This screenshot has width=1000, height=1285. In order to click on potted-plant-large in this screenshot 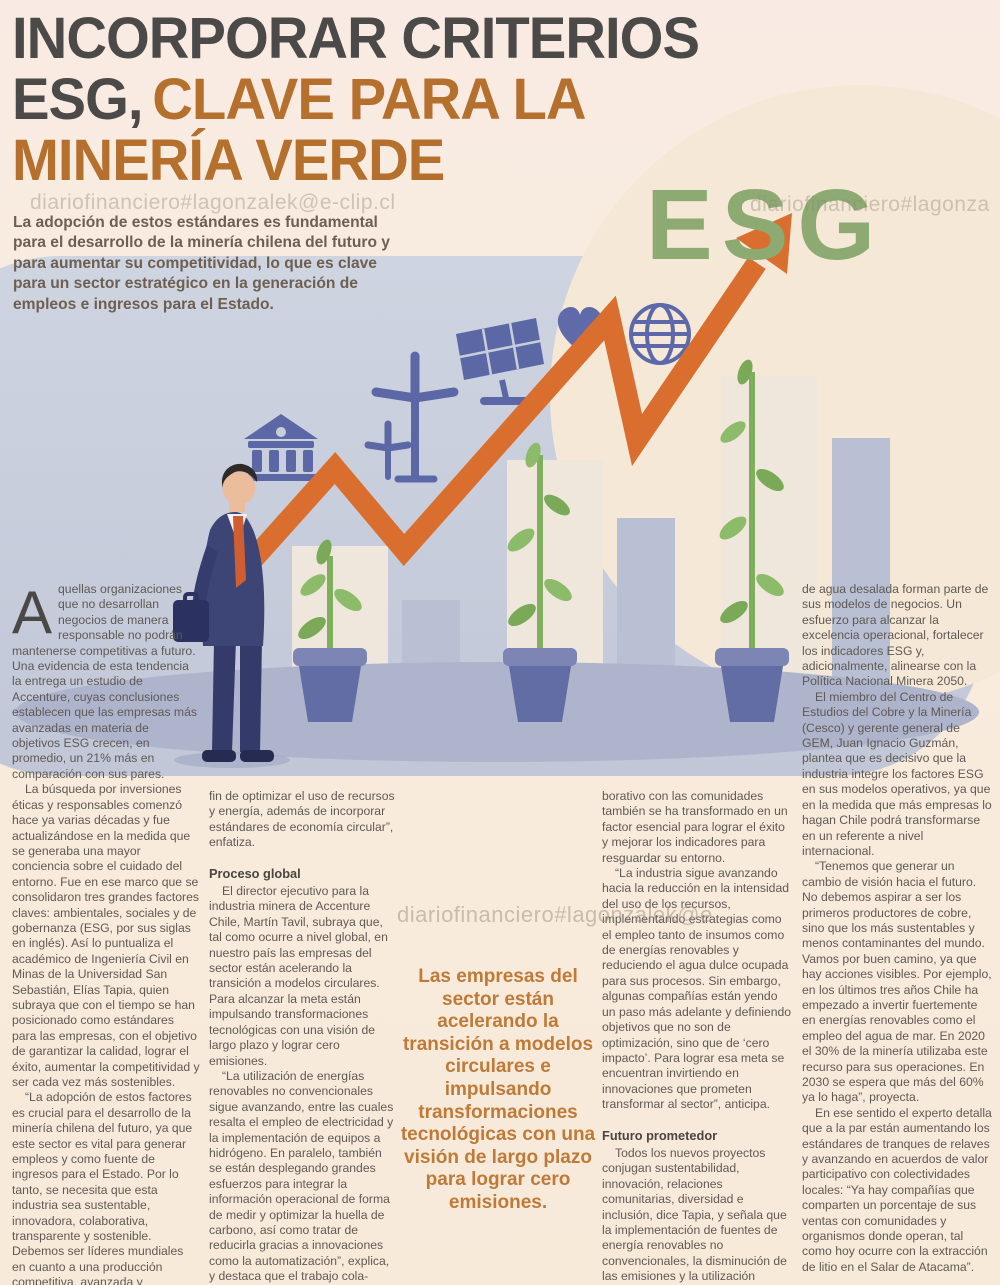, I will do `click(752, 540)`.